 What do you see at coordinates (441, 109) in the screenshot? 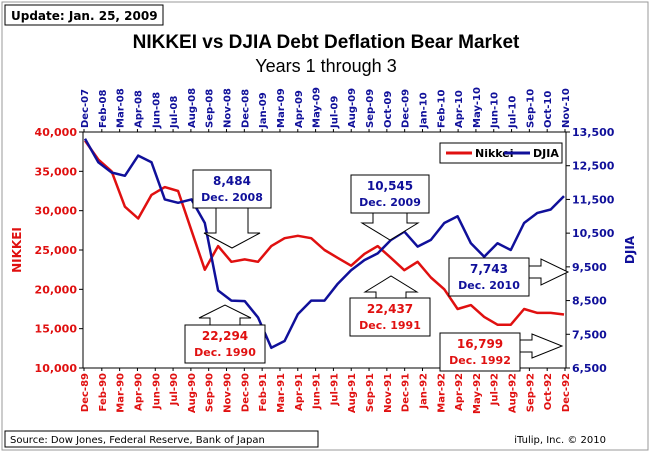
I see `x-top-tick-label: Feb-10` at bounding box center [441, 109].